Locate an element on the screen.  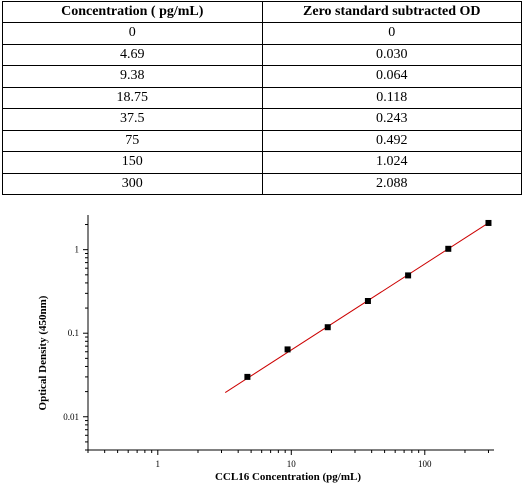
table-row: 9.38 0.064 is located at coordinates (262, 76).